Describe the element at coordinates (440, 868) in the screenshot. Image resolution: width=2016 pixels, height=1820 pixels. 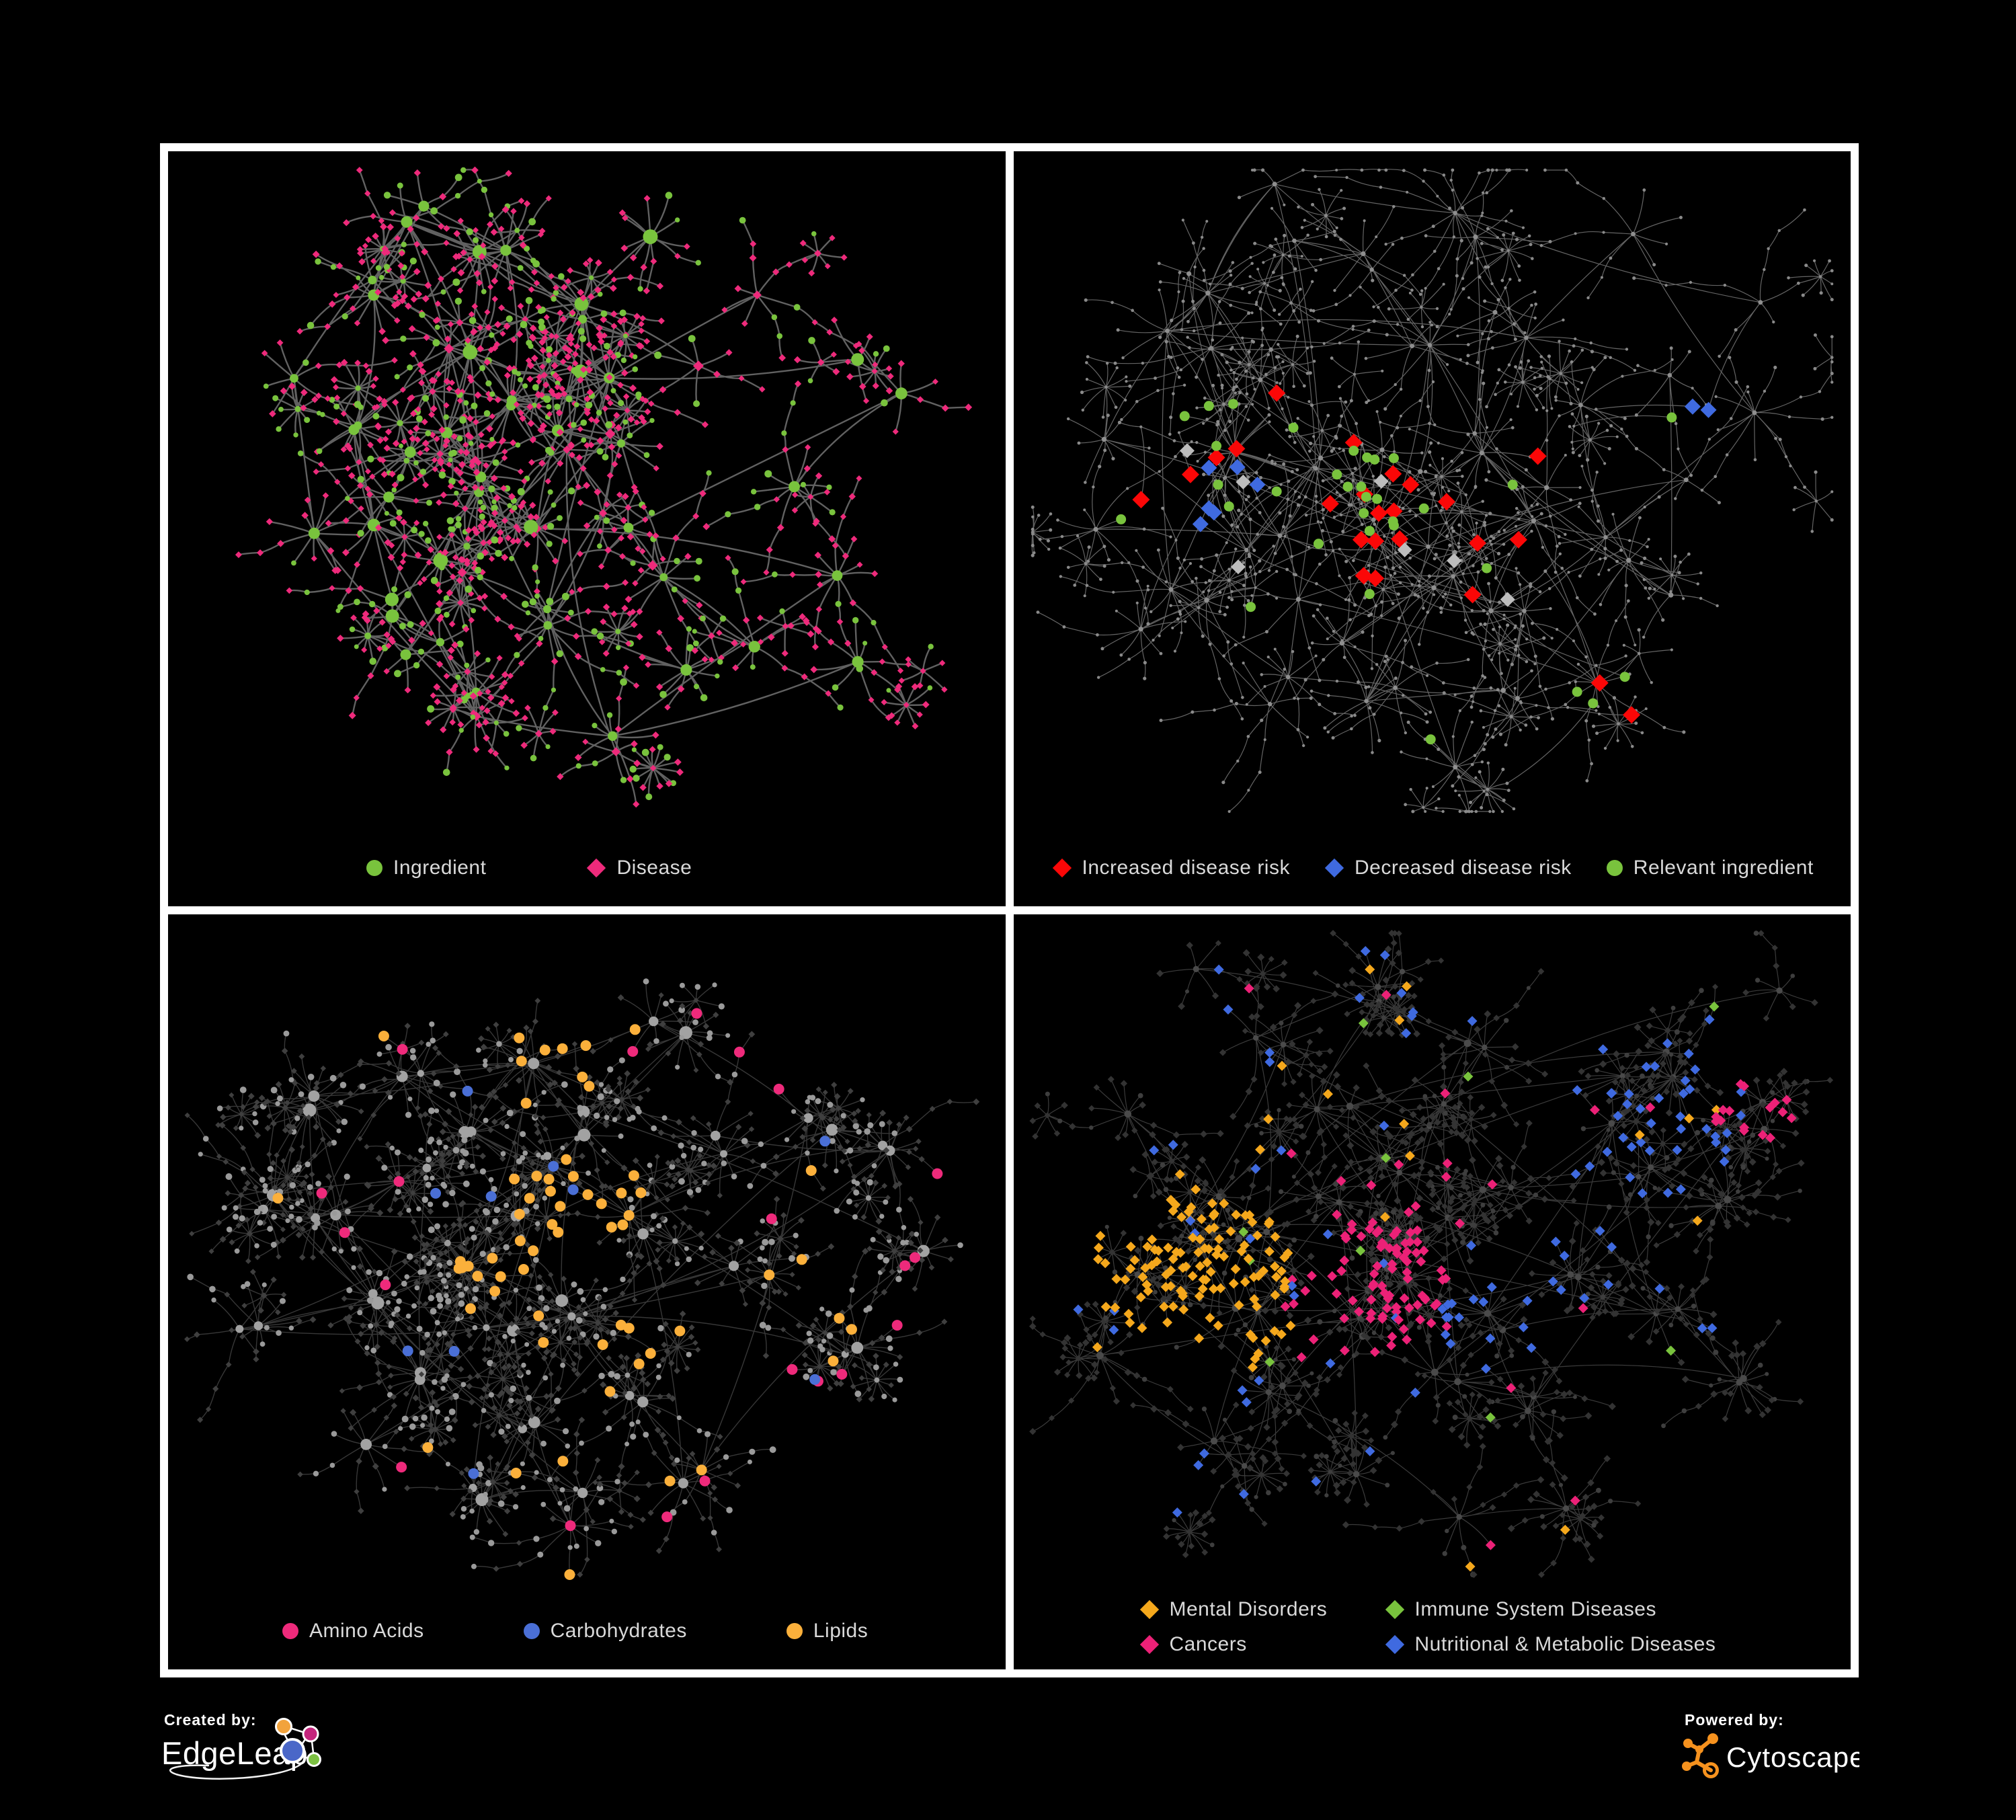
I see `legend-label: Ingredient` at that location.